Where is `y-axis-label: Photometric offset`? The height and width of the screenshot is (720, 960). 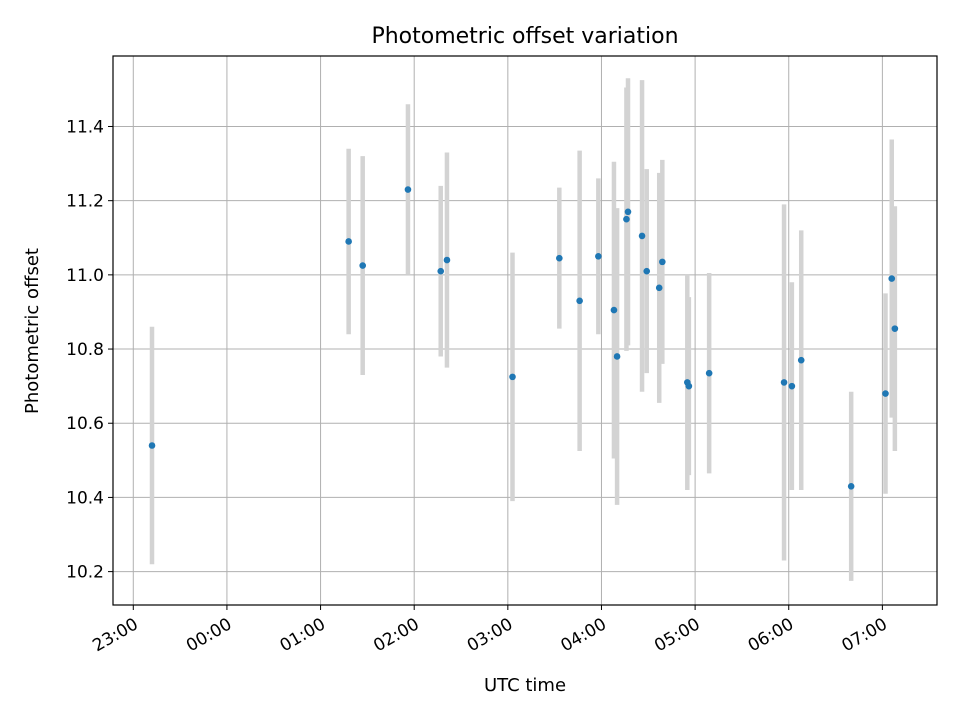
y-axis-label: Photometric offset is located at coordinates (32, 331).